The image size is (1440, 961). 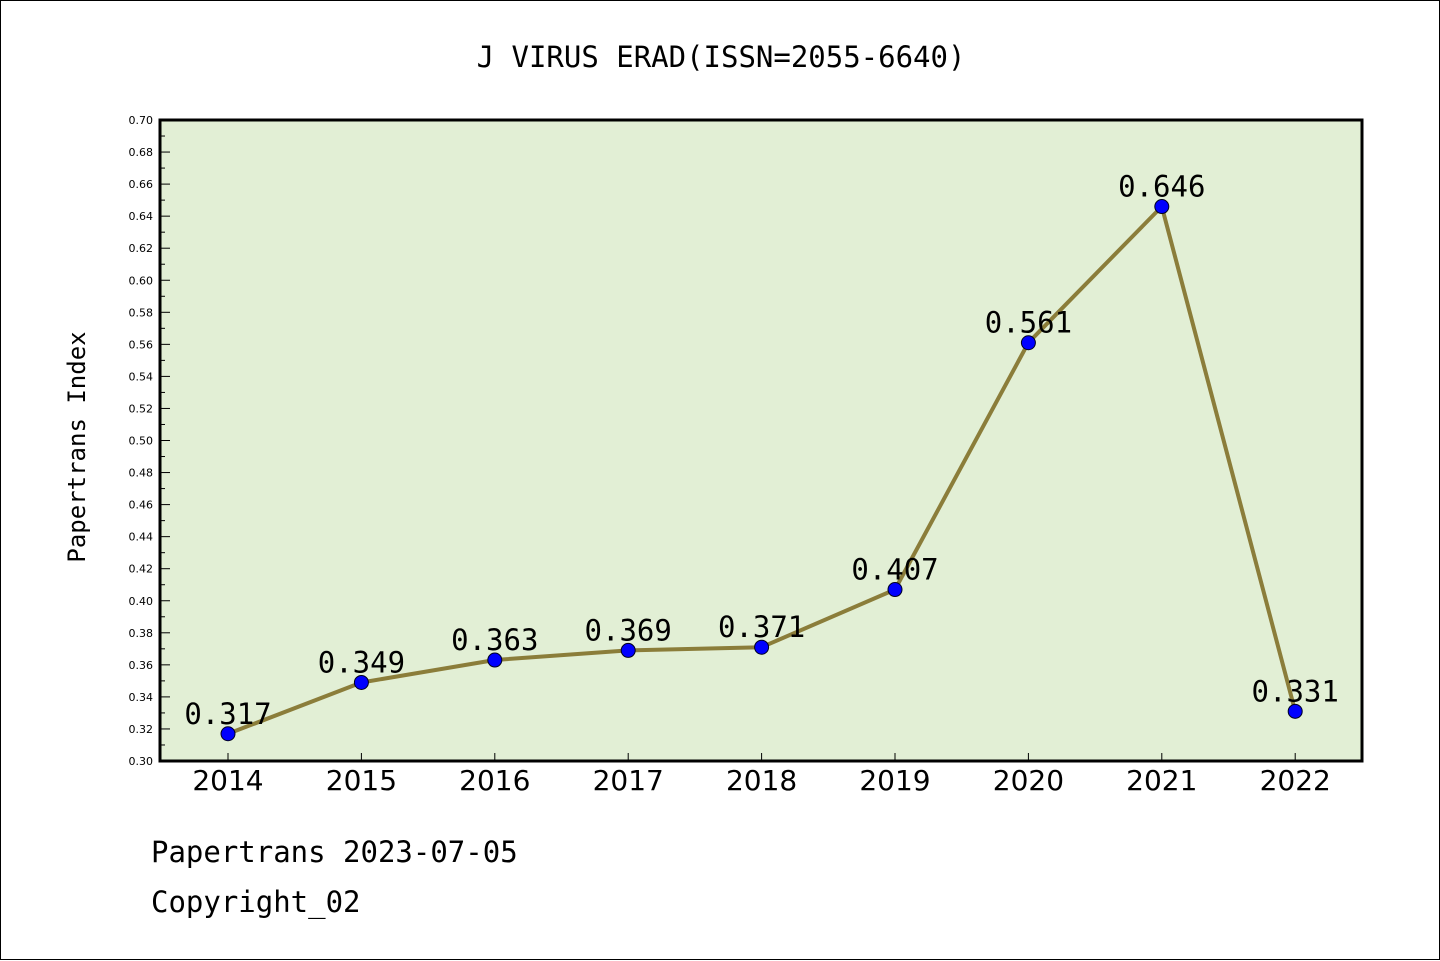 What do you see at coordinates (334, 852) in the screenshot?
I see `footer-source: Papertrans 2023-07-05` at bounding box center [334, 852].